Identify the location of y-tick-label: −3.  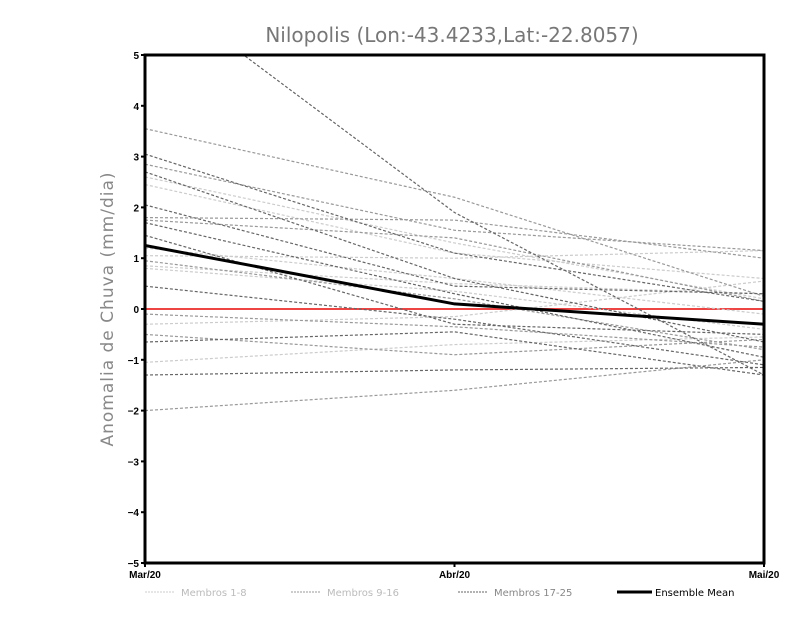
(134, 462).